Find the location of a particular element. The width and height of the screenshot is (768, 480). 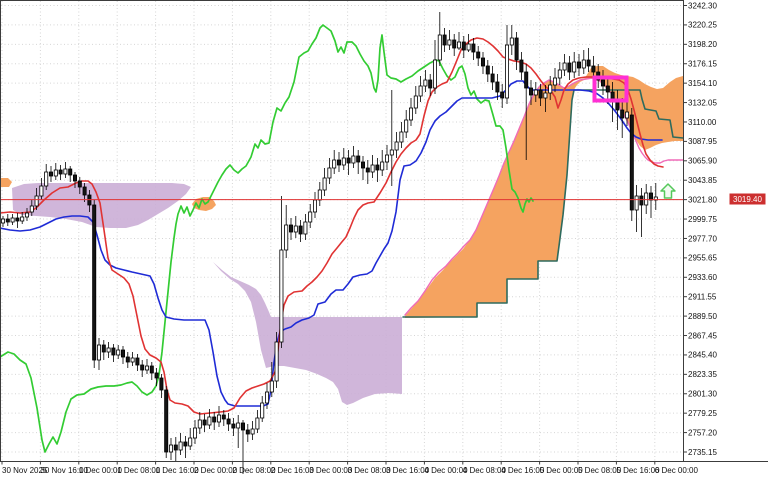

purple-cloud-middle is located at coordinates (307, 333).